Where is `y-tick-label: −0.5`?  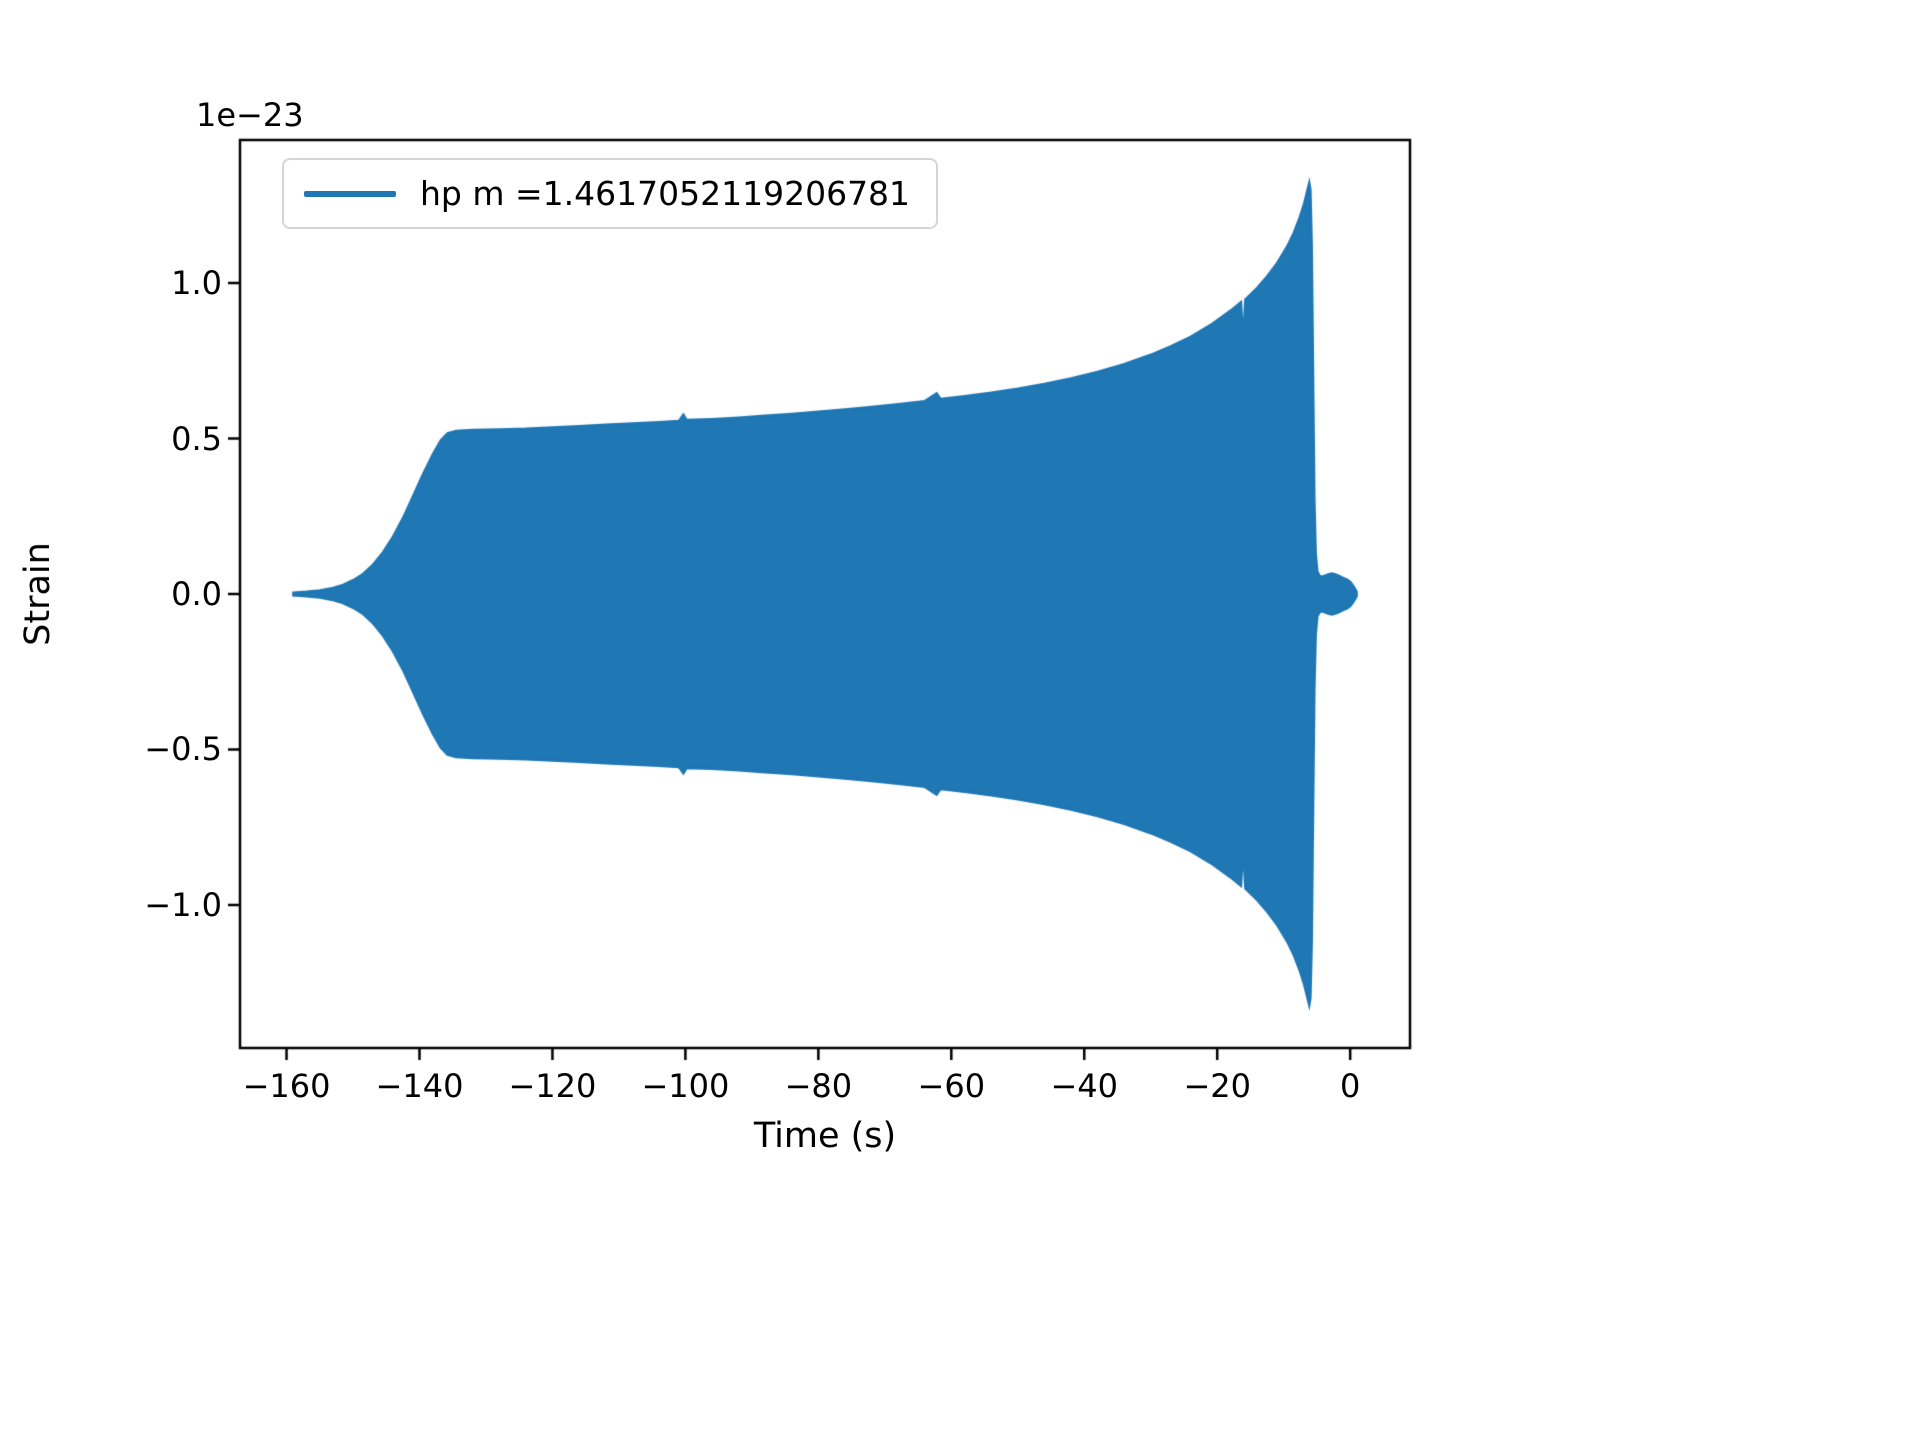 y-tick-label: −0.5 is located at coordinates (183, 749).